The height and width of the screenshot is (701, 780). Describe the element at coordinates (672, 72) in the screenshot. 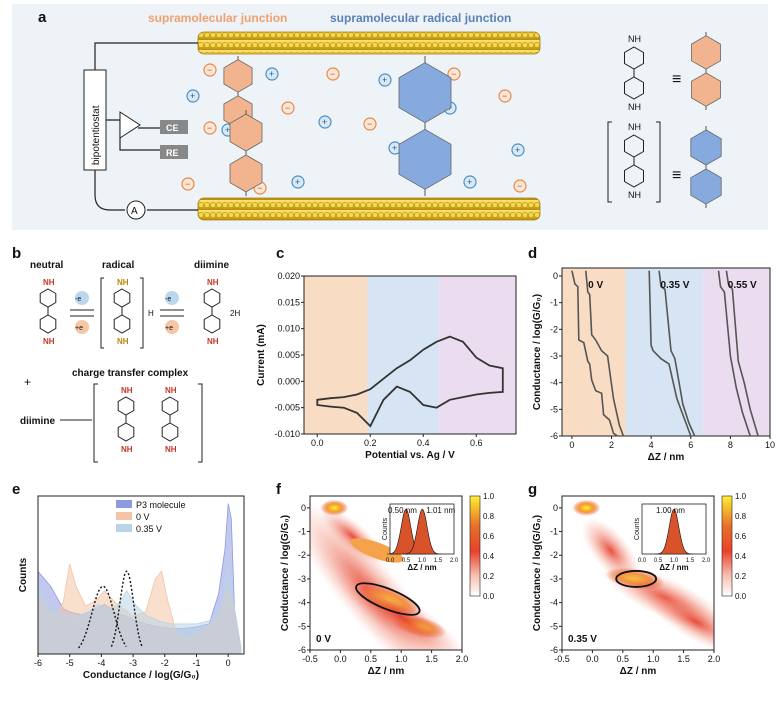

I see `neutral-molecule-legend: NH NH ≡` at that location.